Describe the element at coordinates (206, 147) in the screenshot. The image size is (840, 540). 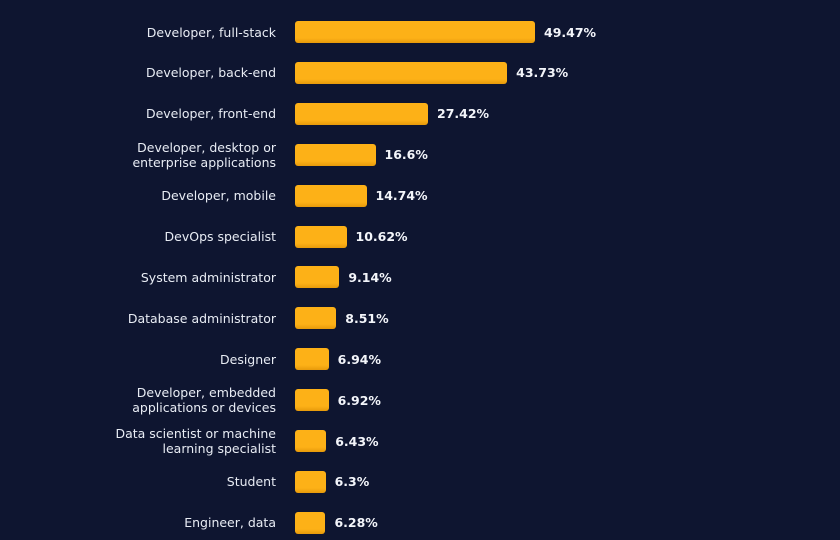
I see `category-label-line: Developer, desktop or` at that location.